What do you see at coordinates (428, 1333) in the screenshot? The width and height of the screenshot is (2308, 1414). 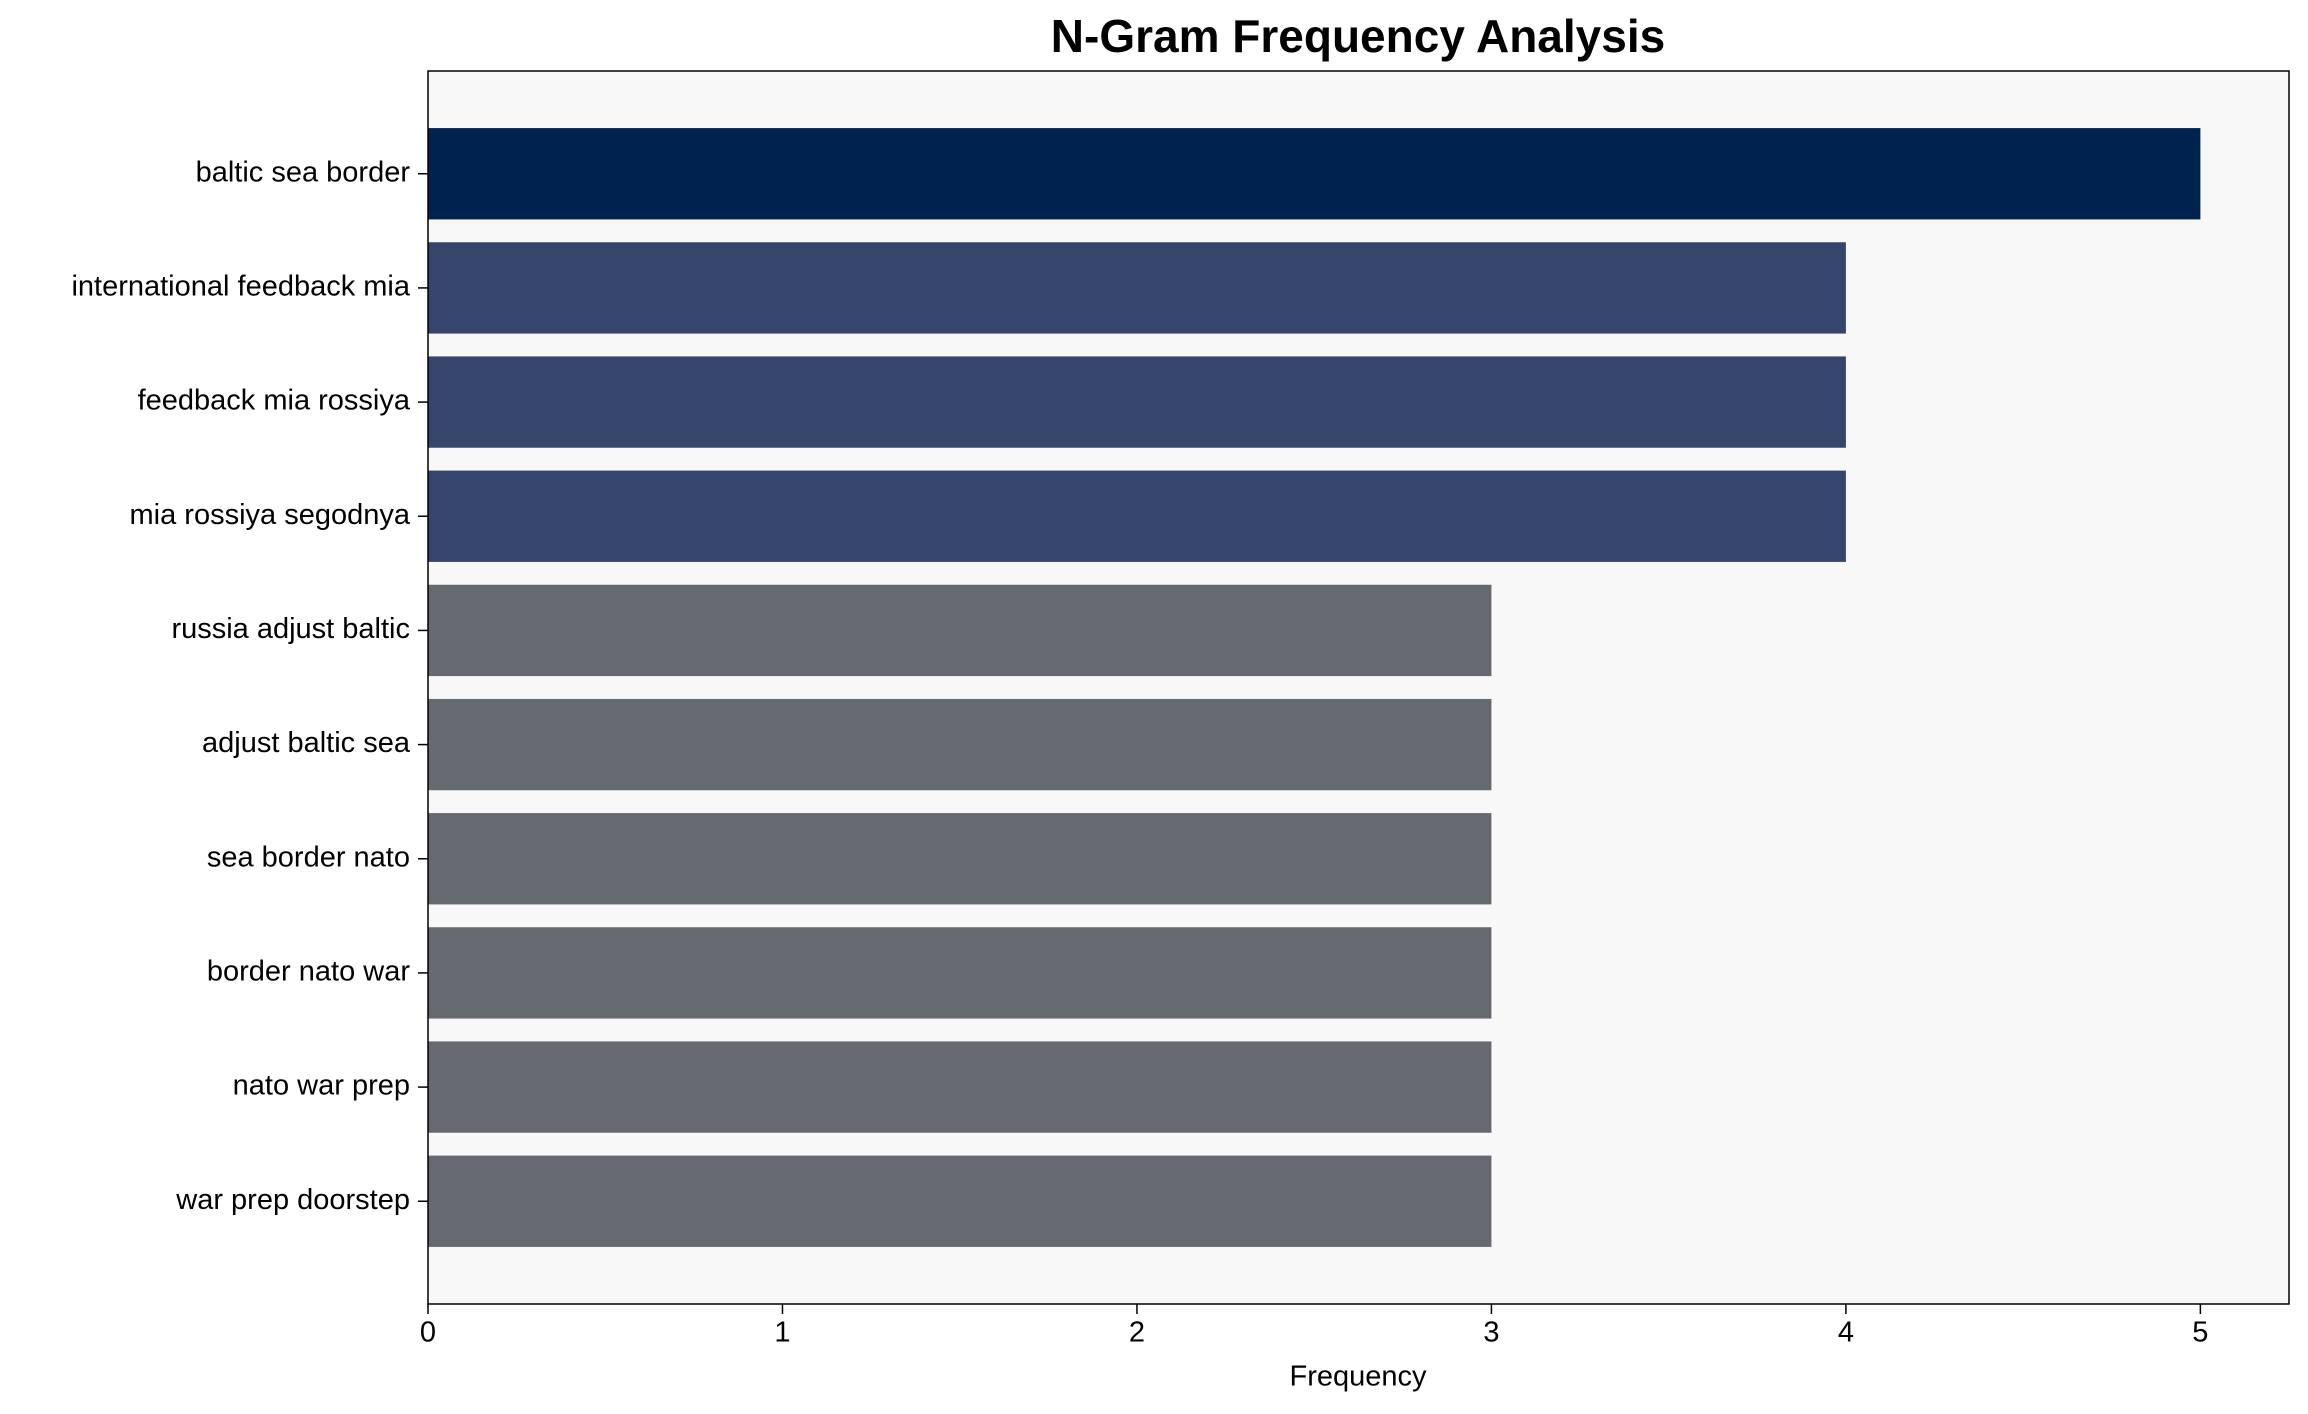 I see `x-tick-label: 0` at bounding box center [428, 1333].